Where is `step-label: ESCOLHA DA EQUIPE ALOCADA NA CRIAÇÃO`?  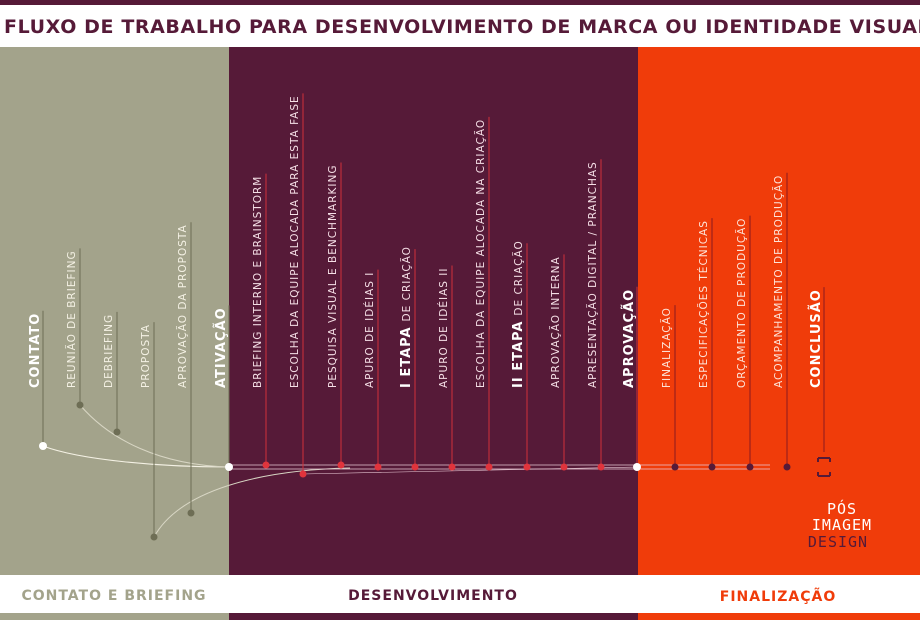
step-label: ESCOLHA DA EQUIPE ALOCADA NA CRIAÇÃO is located at coordinates (480, 253).